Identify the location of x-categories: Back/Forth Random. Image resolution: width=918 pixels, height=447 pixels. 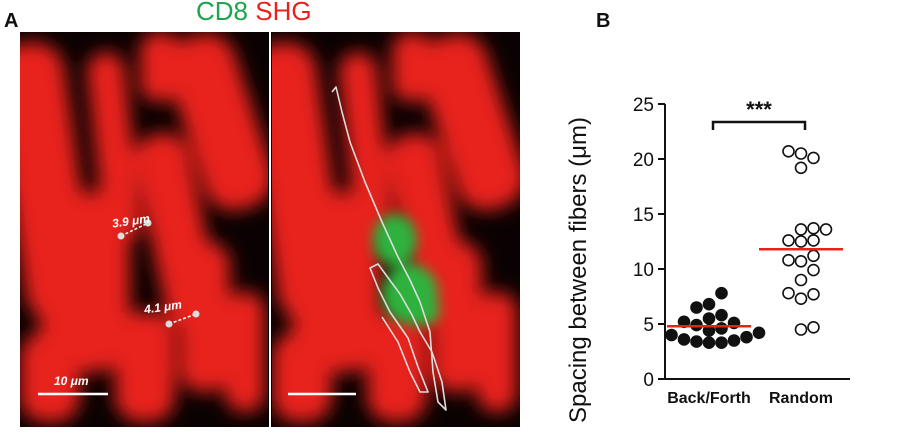
(750, 398).